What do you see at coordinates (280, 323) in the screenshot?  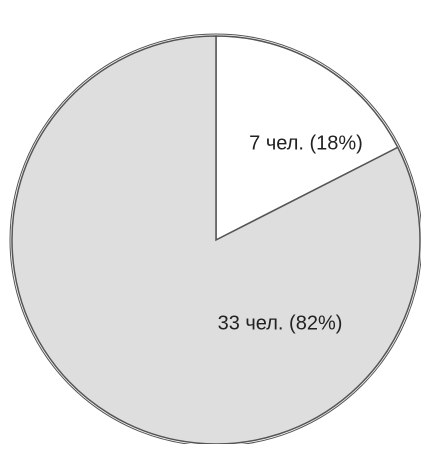 I see `slice-label-2: 33 чел. (82%)` at bounding box center [280, 323].